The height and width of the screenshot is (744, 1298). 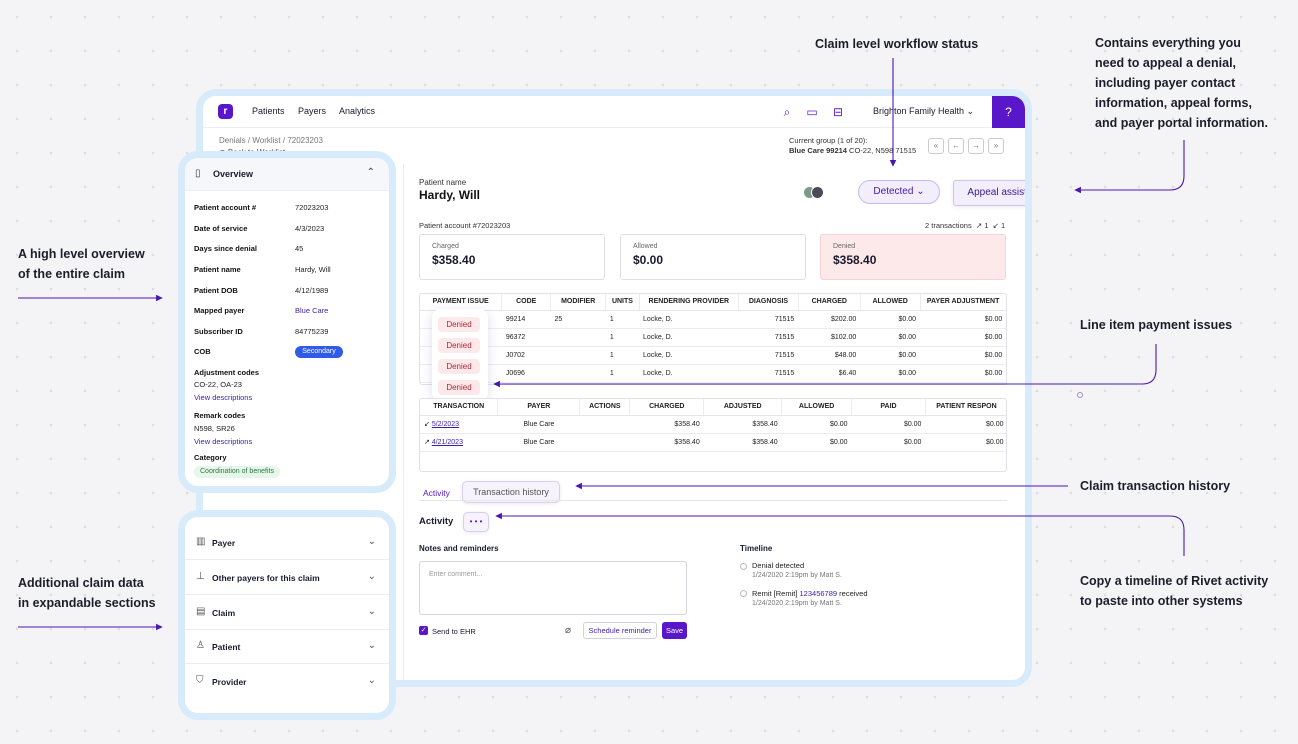 I want to click on tab-activity: Activity, so click(x=436, y=493).